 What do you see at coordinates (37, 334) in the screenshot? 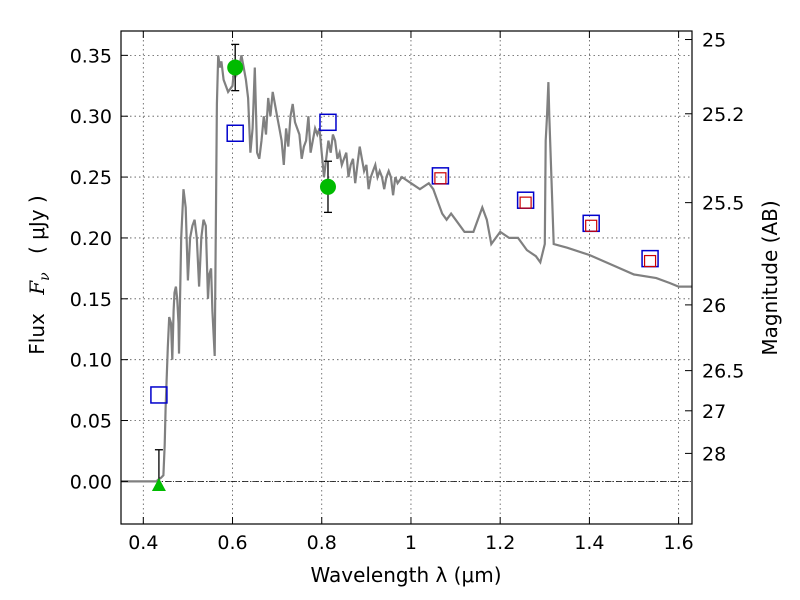
I see `y-axis-title-prefix: Flux` at bounding box center [37, 334].